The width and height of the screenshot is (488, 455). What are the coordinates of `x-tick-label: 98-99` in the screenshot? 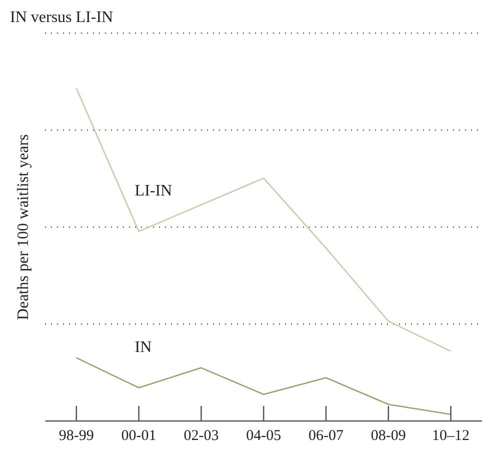 It's located at (76, 436).